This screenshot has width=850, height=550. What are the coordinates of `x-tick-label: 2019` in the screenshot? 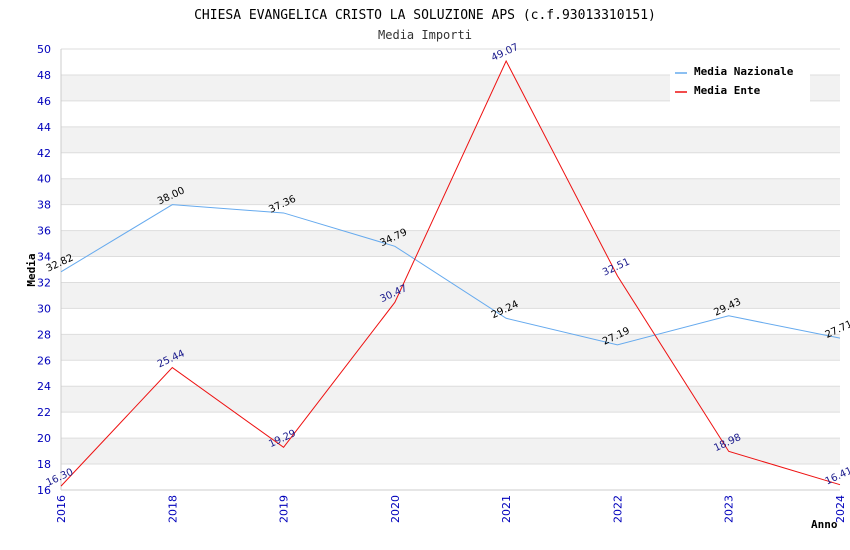 It's located at (284, 509).